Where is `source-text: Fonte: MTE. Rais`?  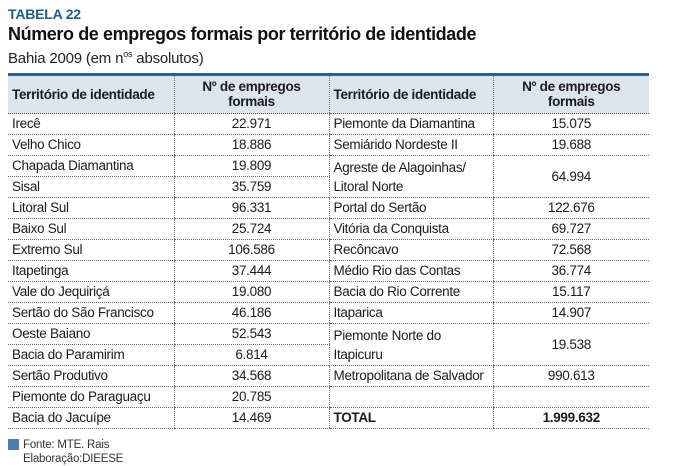
source-text: Fonte: MTE. Rais is located at coordinates (66, 445).